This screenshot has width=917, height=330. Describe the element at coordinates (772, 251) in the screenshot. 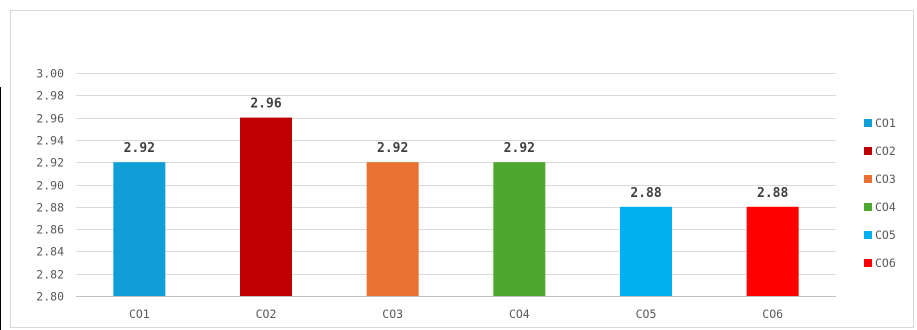

I see `bar-co6` at that location.